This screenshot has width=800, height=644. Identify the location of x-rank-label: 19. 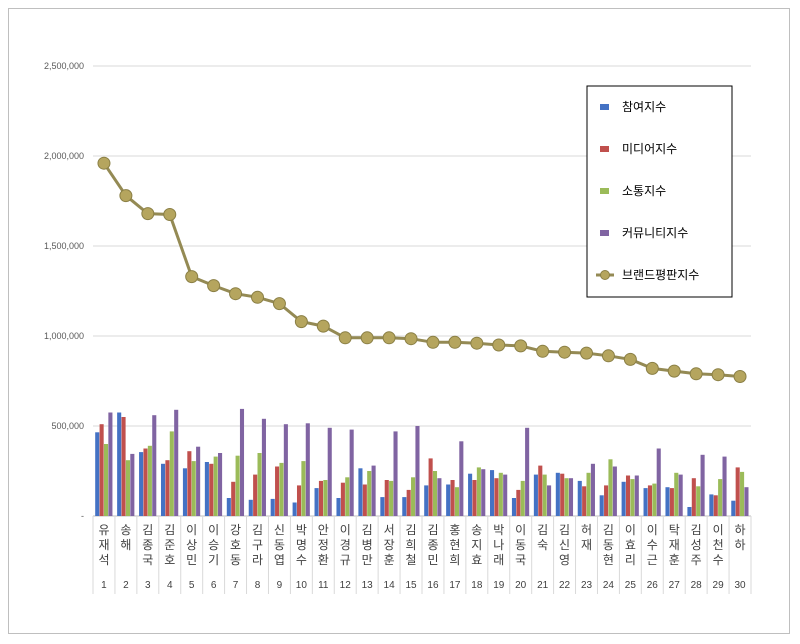
(499, 585).